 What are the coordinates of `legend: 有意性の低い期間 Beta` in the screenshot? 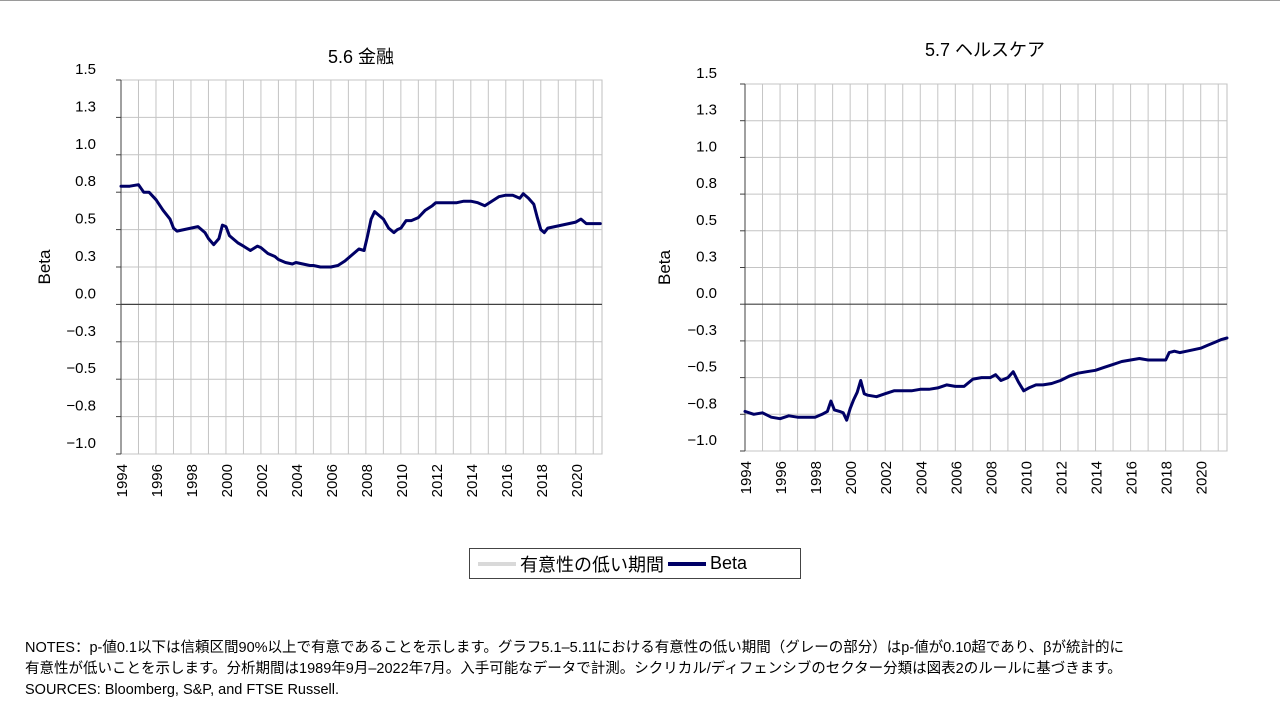 It's located at (635, 563).